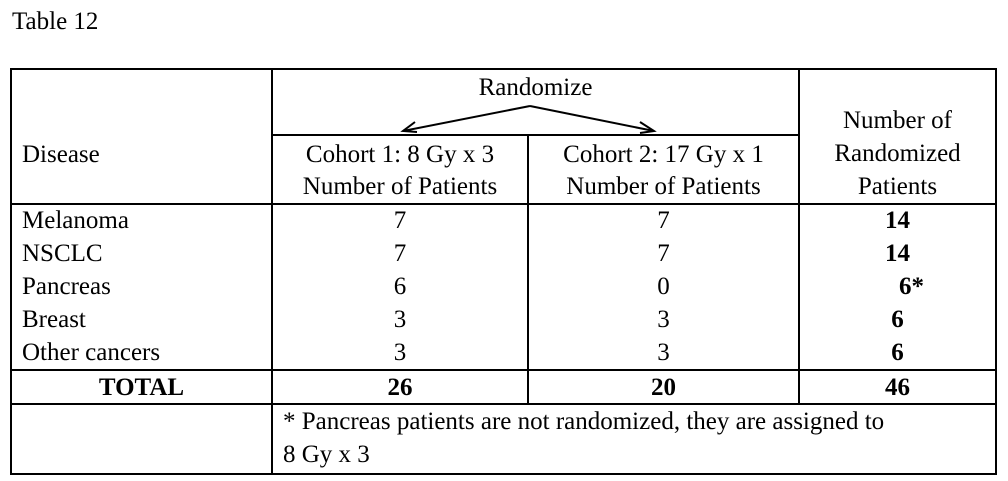 The image size is (1008, 481). Describe the element at coordinates (528, 119) in the screenshot. I see `randomize-arrows` at that location.